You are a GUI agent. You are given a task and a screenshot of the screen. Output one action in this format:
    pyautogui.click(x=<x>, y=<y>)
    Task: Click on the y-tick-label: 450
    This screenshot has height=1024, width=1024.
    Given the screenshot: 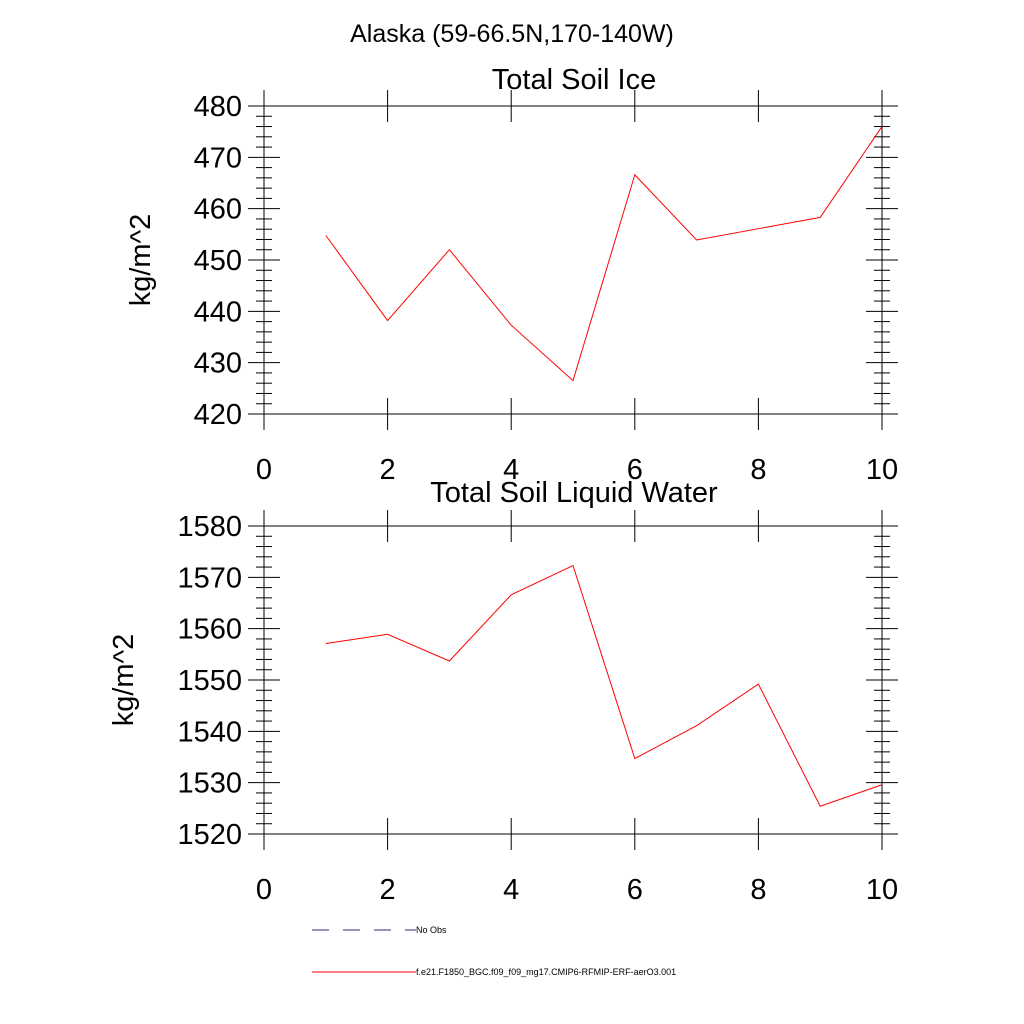 What is the action you would take?
    pyautogui.click(x=218, y=261)
    